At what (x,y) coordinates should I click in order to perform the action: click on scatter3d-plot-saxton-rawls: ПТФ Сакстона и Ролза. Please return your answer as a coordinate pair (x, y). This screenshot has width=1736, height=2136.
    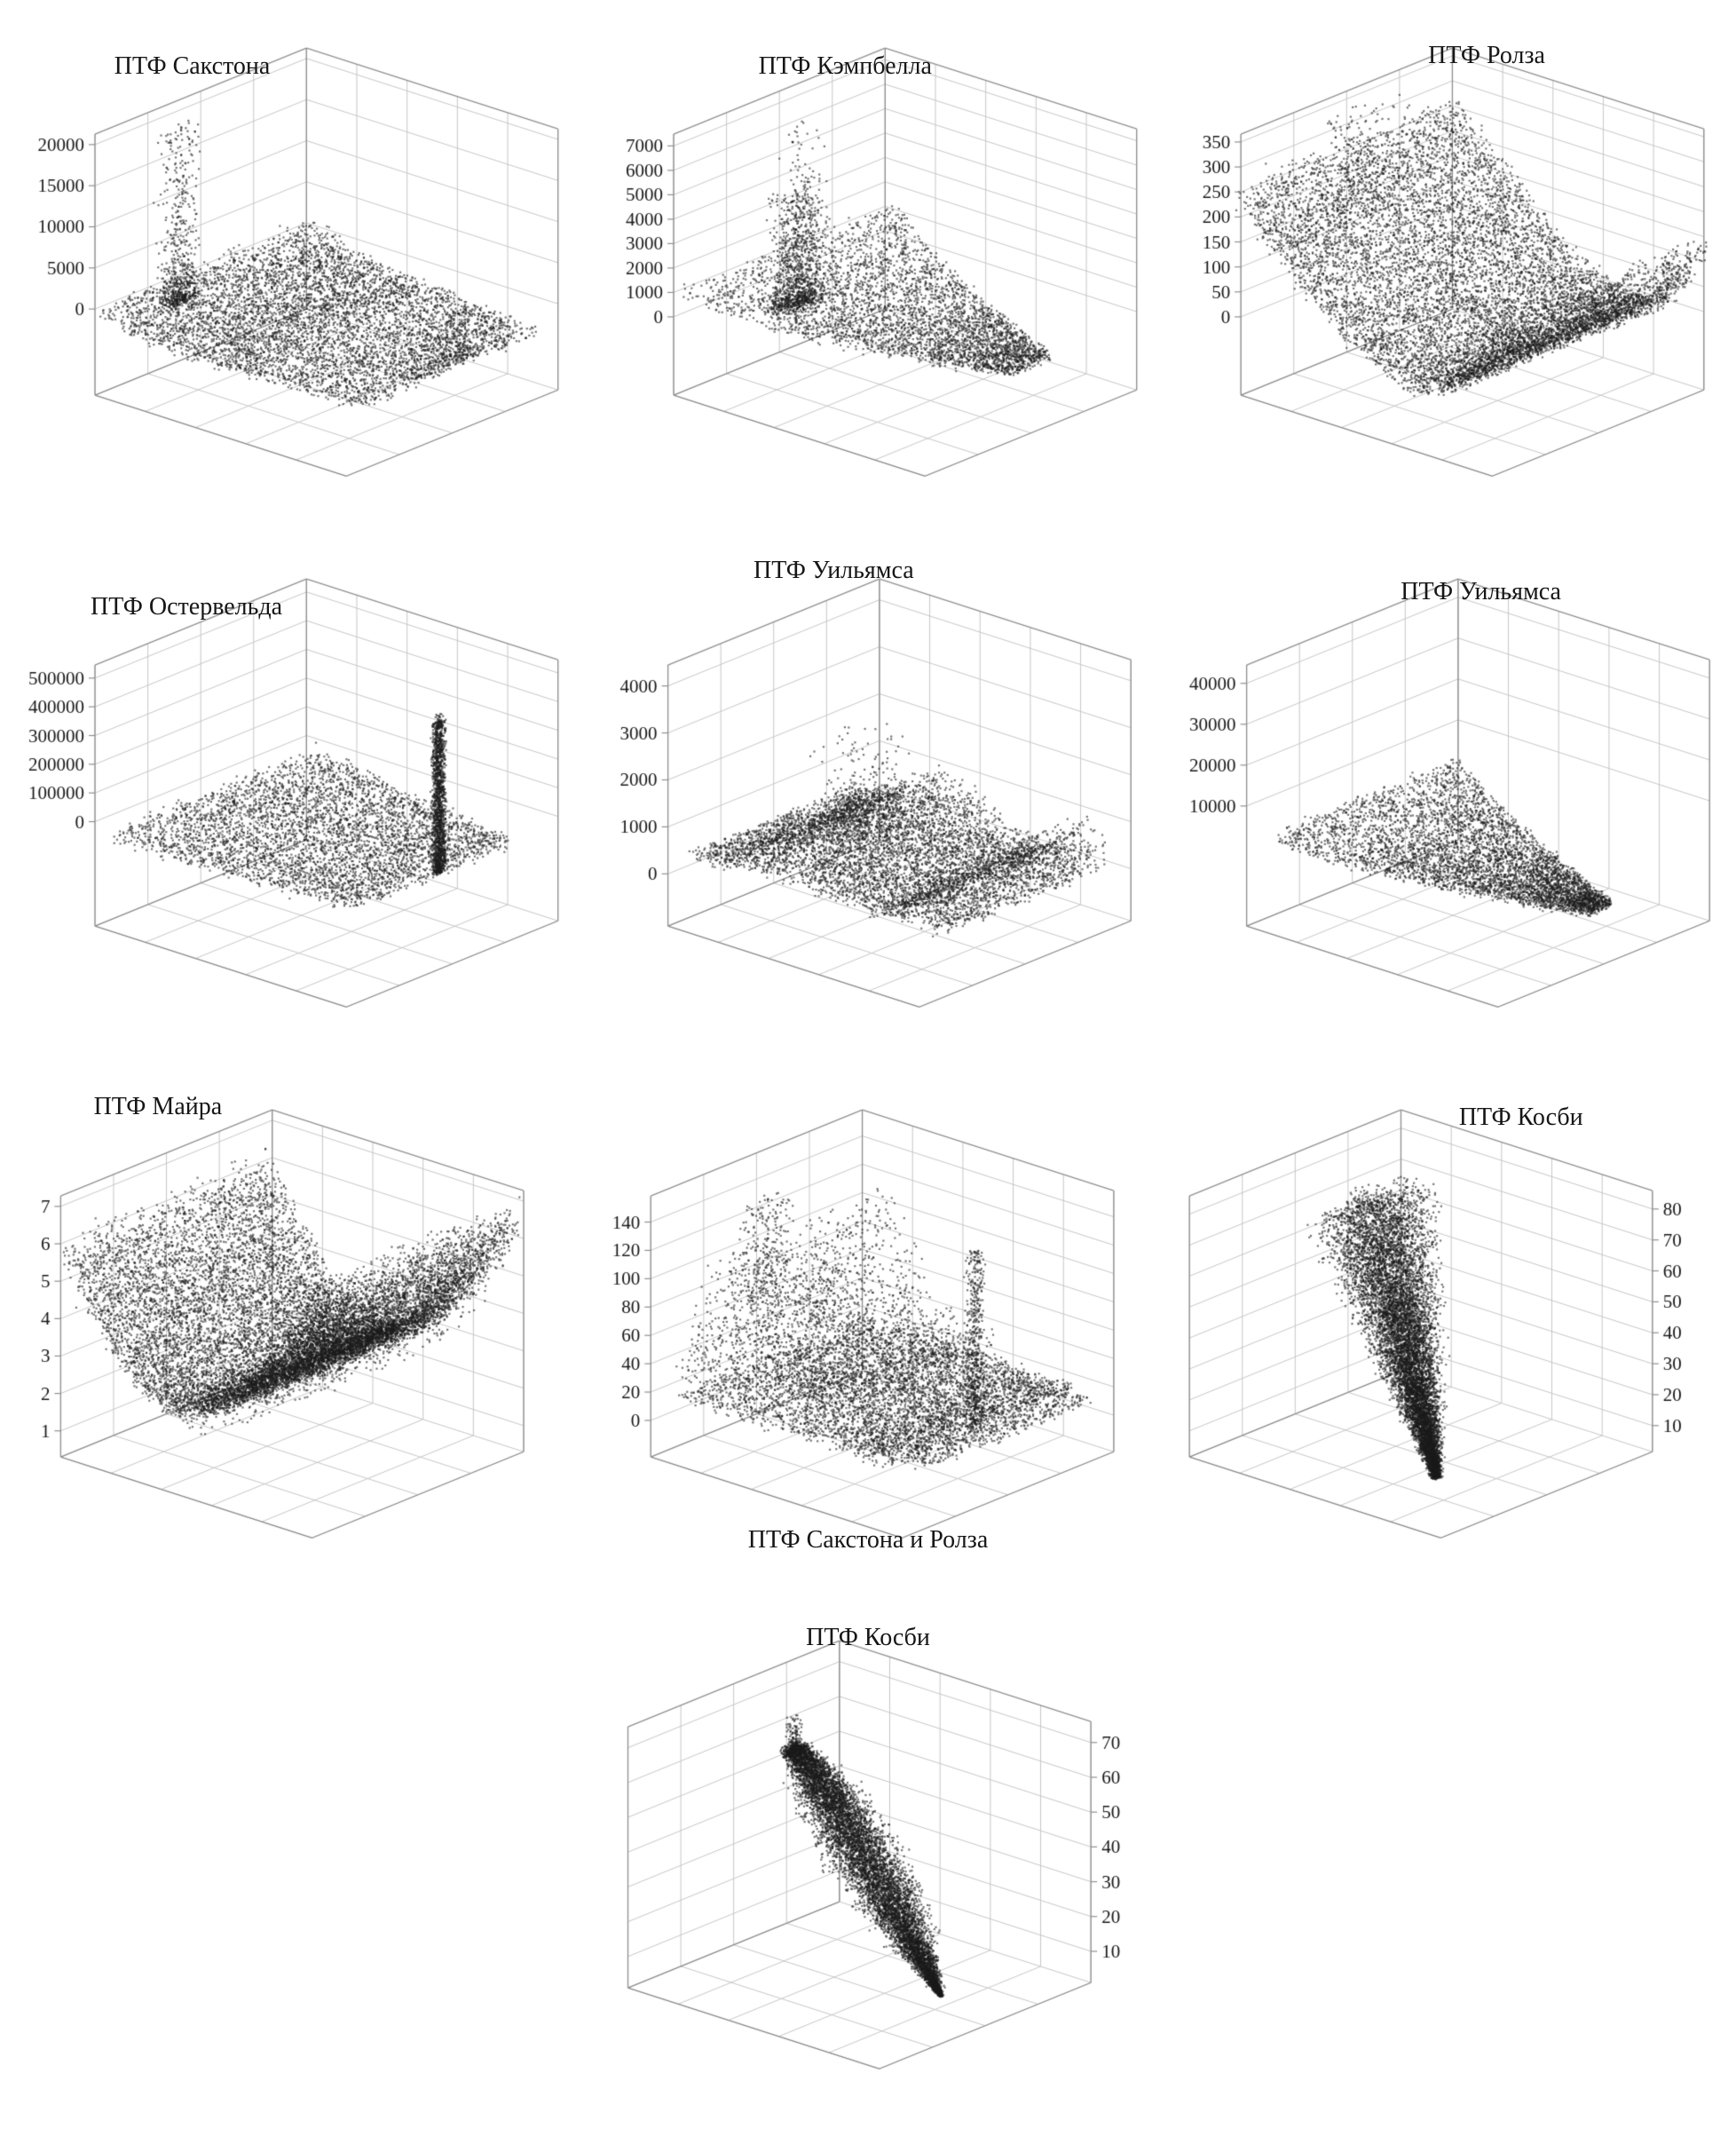
    Looking at the image, I should click on (868, 1332).